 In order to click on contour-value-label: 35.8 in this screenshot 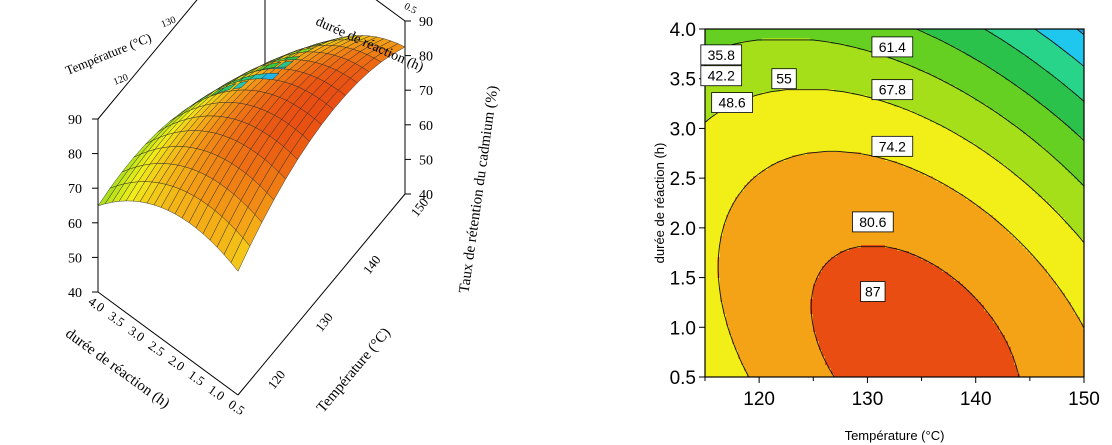, I will do `click(721, 55)`.